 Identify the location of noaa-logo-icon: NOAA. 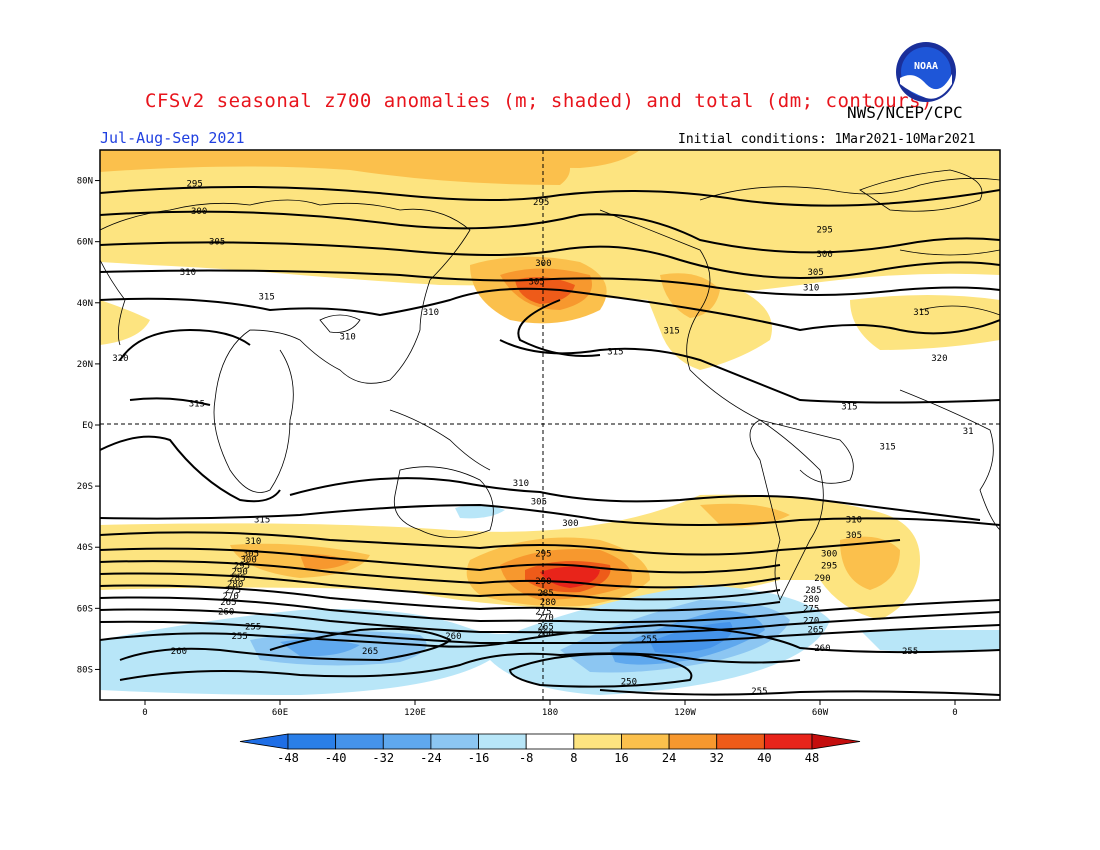
(926, 72).